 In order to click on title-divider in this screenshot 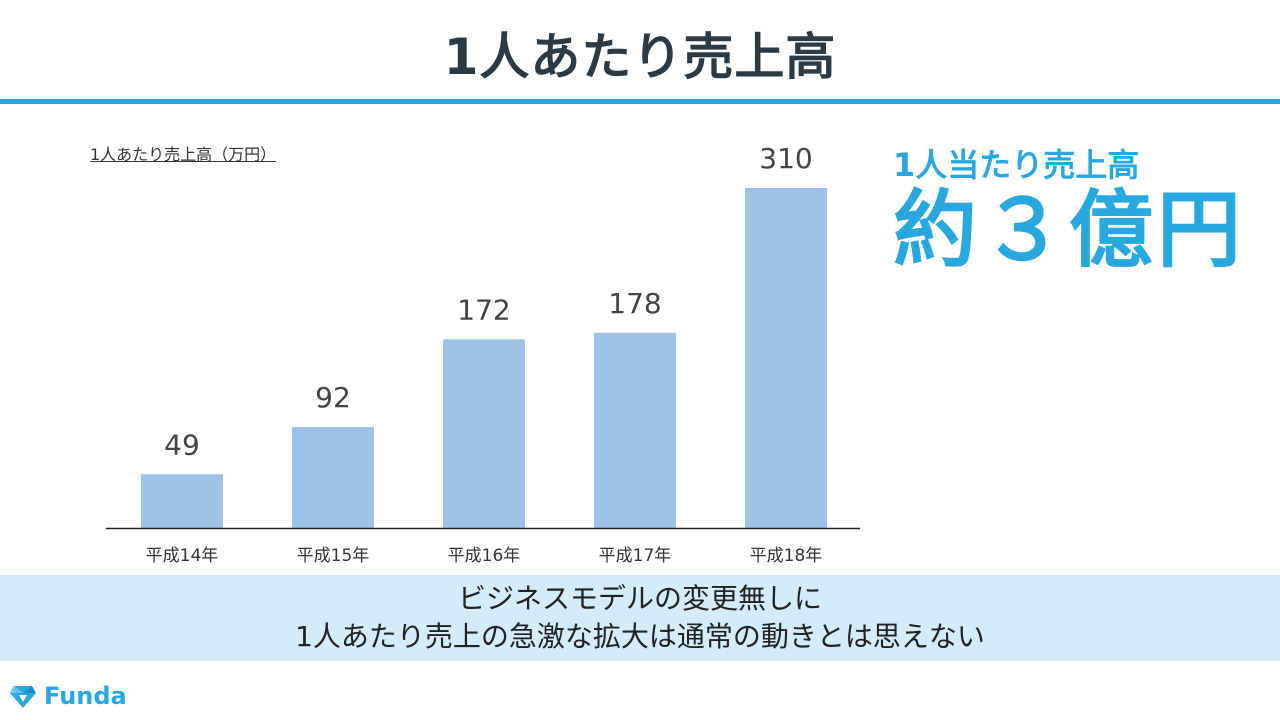, I will do `click(640, 101)`.